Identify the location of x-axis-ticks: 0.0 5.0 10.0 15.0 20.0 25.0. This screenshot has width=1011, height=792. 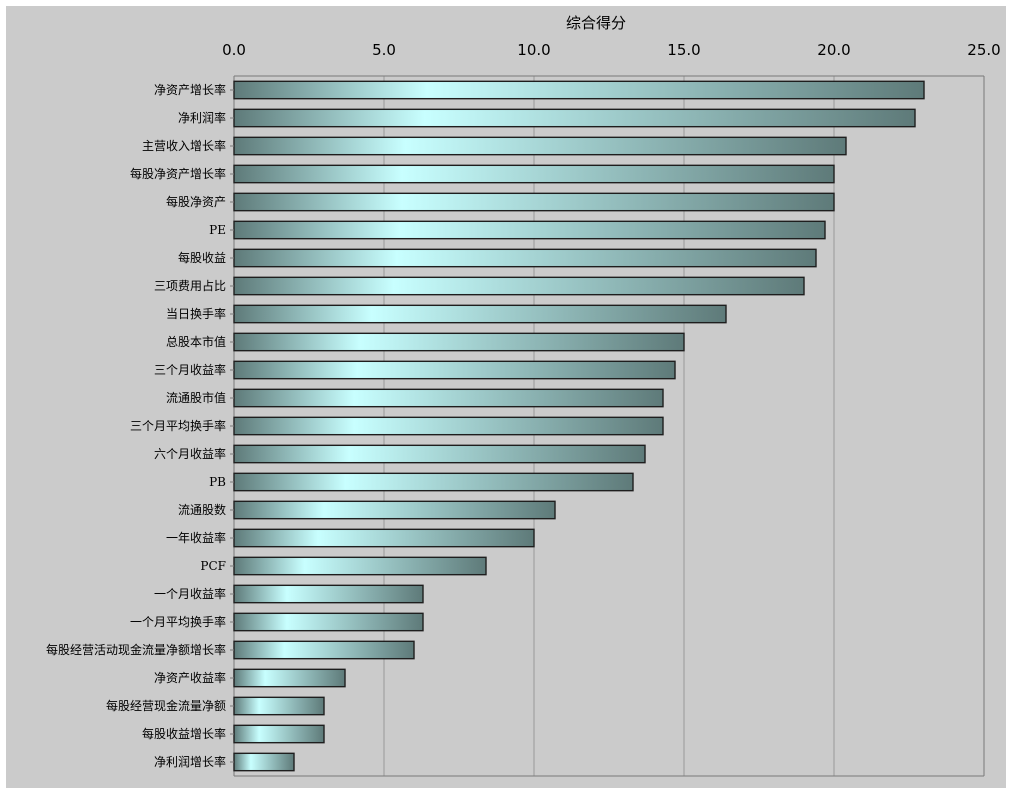
(611, 50).